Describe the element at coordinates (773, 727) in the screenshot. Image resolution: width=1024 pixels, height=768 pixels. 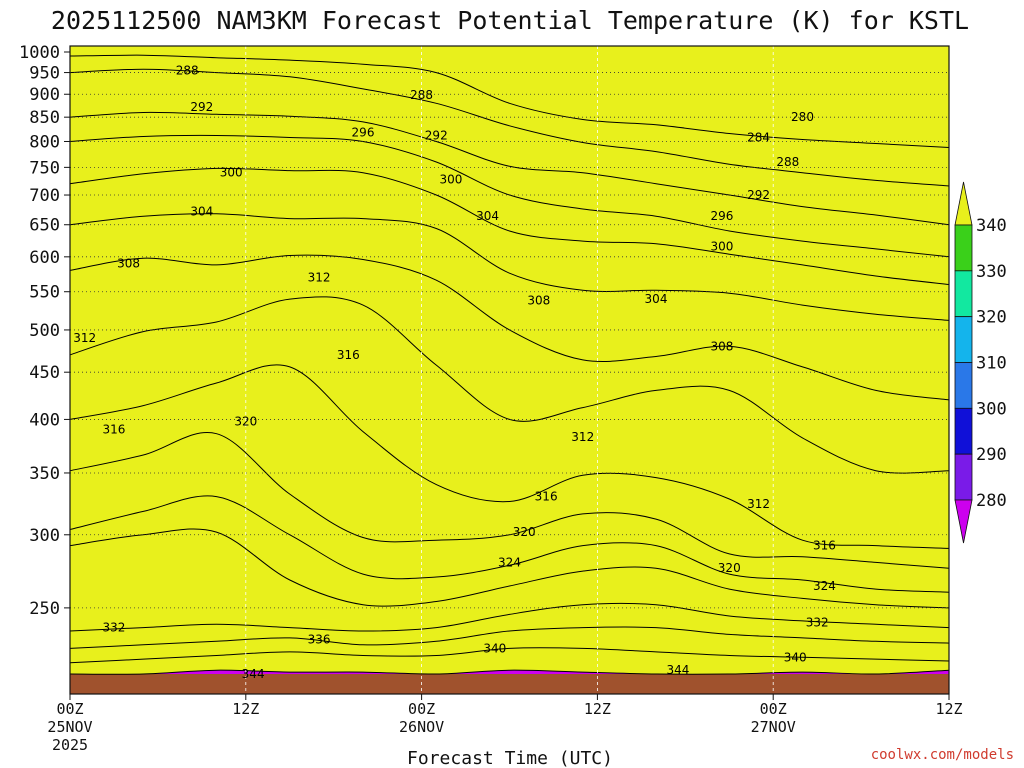
I see `x-tick-label: 27NOV` at that location.